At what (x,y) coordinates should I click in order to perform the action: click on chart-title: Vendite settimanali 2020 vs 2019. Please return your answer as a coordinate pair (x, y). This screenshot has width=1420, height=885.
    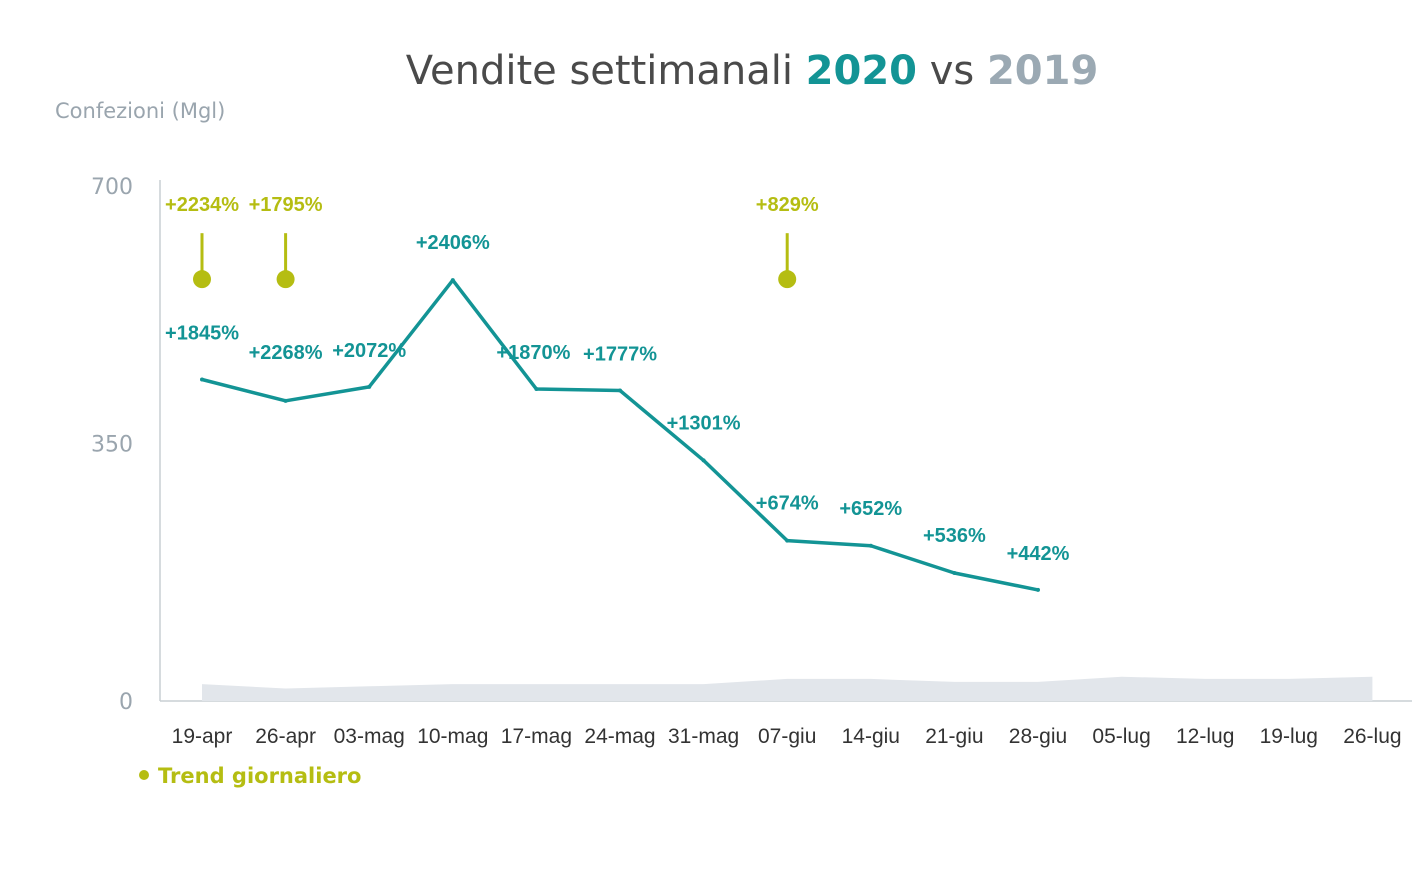
    Looking at the image, I should click on (752, 71).